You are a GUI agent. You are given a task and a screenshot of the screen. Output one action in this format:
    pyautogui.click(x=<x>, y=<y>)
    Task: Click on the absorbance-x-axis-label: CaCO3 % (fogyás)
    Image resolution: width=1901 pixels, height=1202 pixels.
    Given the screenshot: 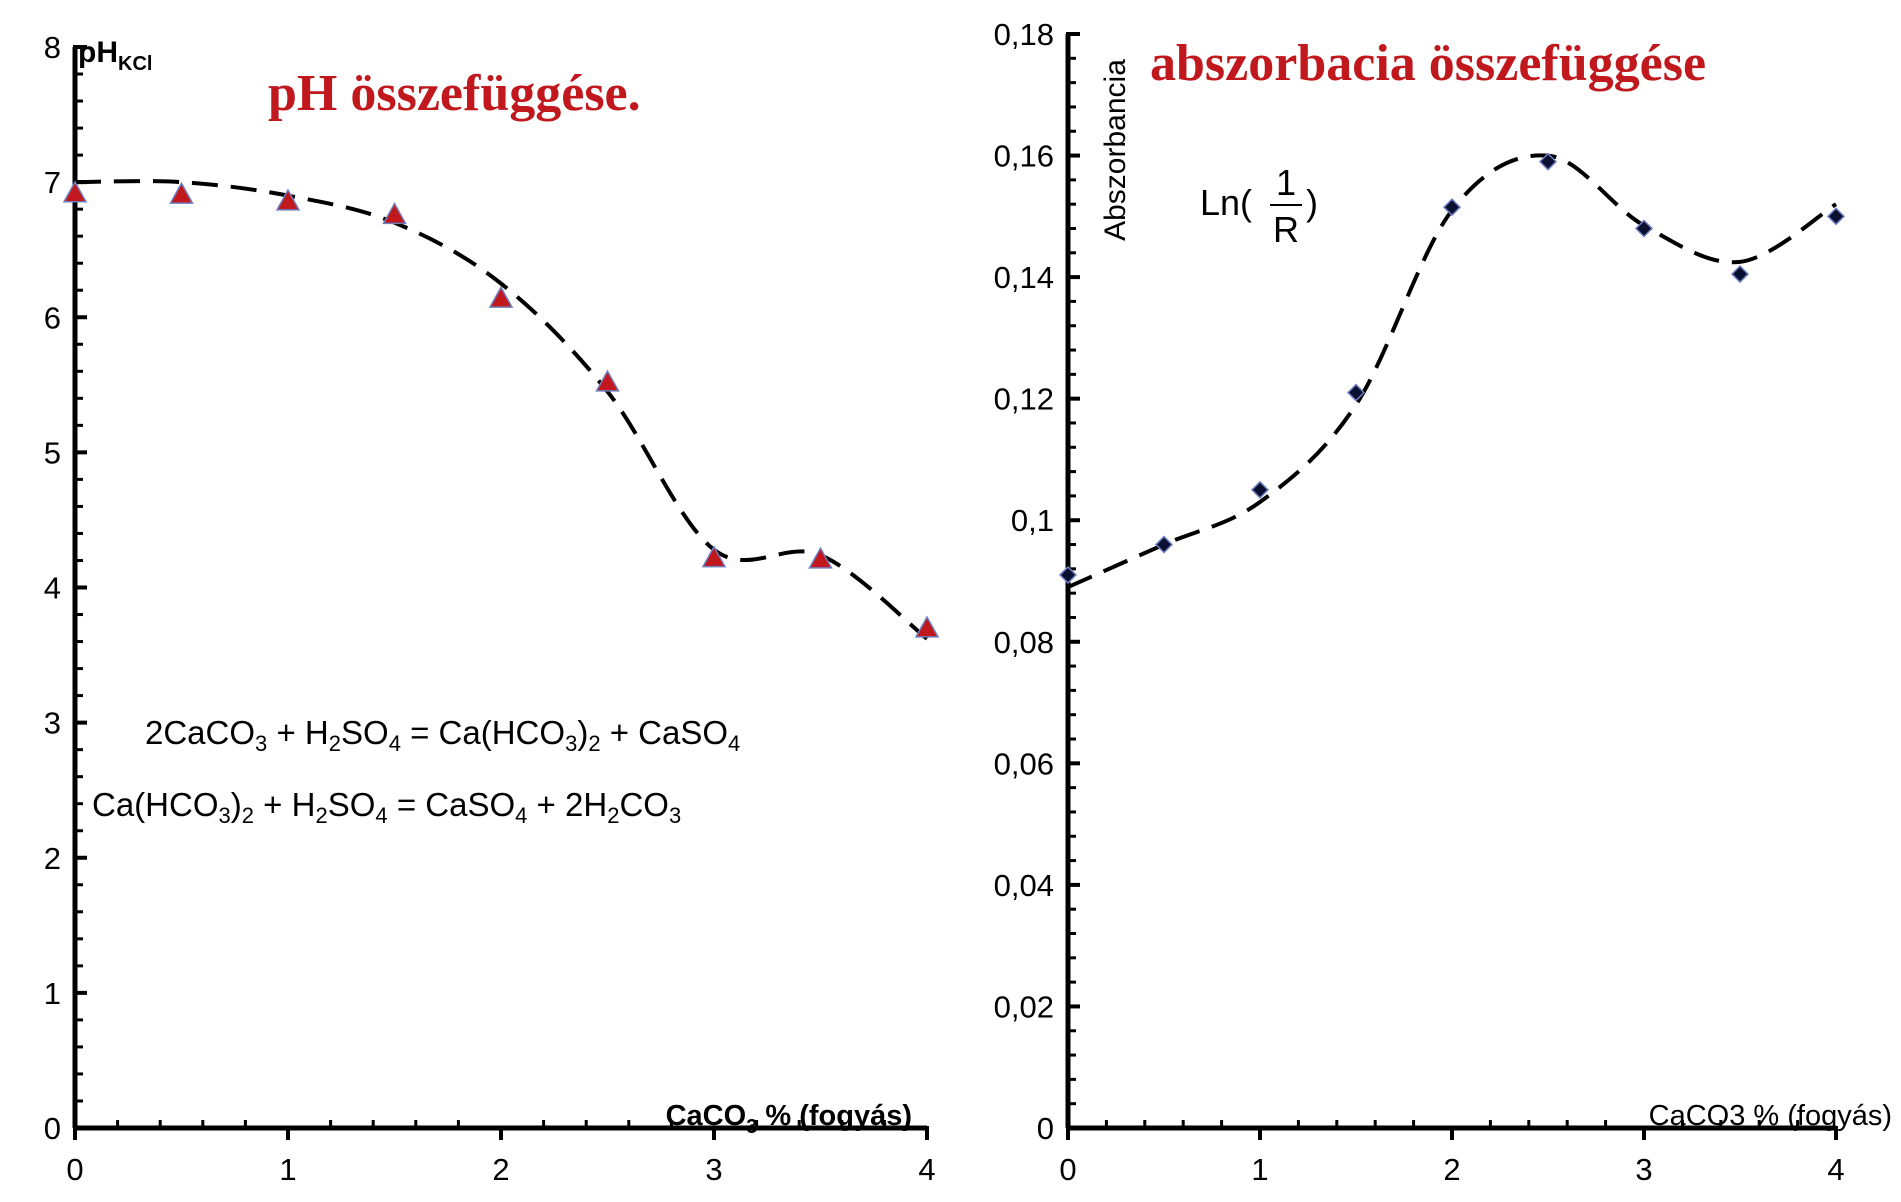 What is the action you would take?
    pyautogui.click(x=1770, y=1116)
    